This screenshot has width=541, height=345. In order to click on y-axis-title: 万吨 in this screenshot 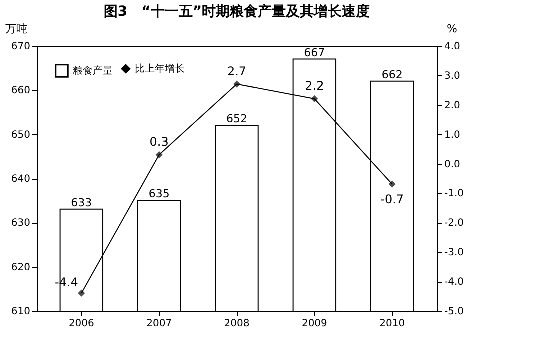, I will do `click(17, 29)`.